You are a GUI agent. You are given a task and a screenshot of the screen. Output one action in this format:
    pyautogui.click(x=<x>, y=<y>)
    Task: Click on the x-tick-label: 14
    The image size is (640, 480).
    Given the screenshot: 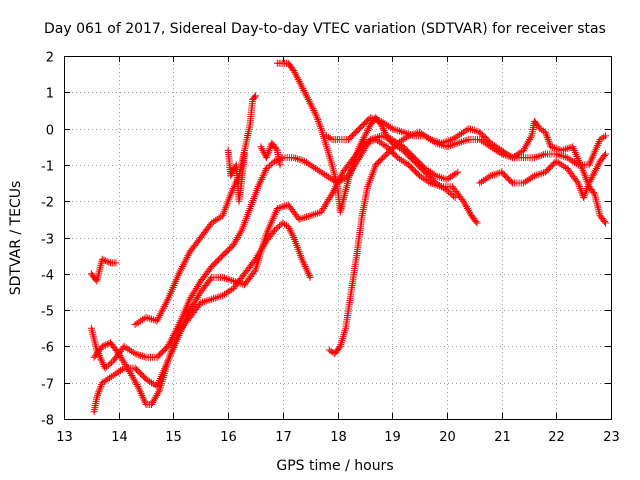 What is the action you would take?
    pyautogui.click(x=119, y=437)
    